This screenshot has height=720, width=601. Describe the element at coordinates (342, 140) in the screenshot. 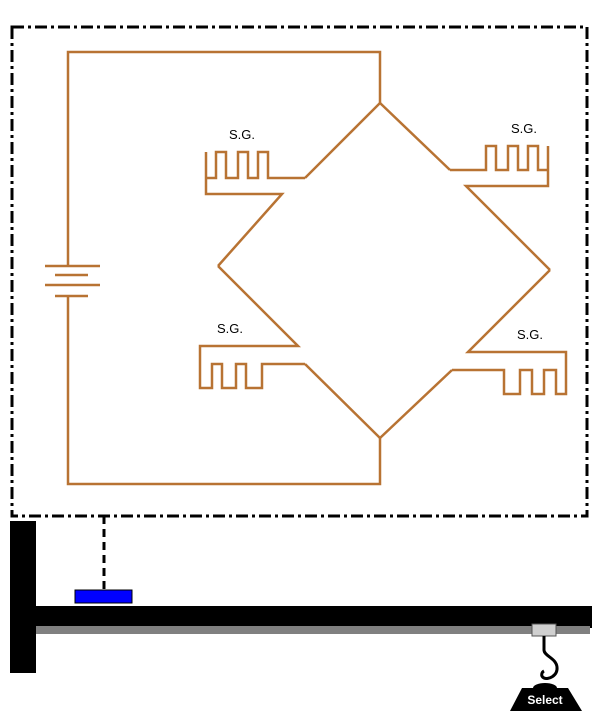

I see `bridge-arm-top-left` at that location.